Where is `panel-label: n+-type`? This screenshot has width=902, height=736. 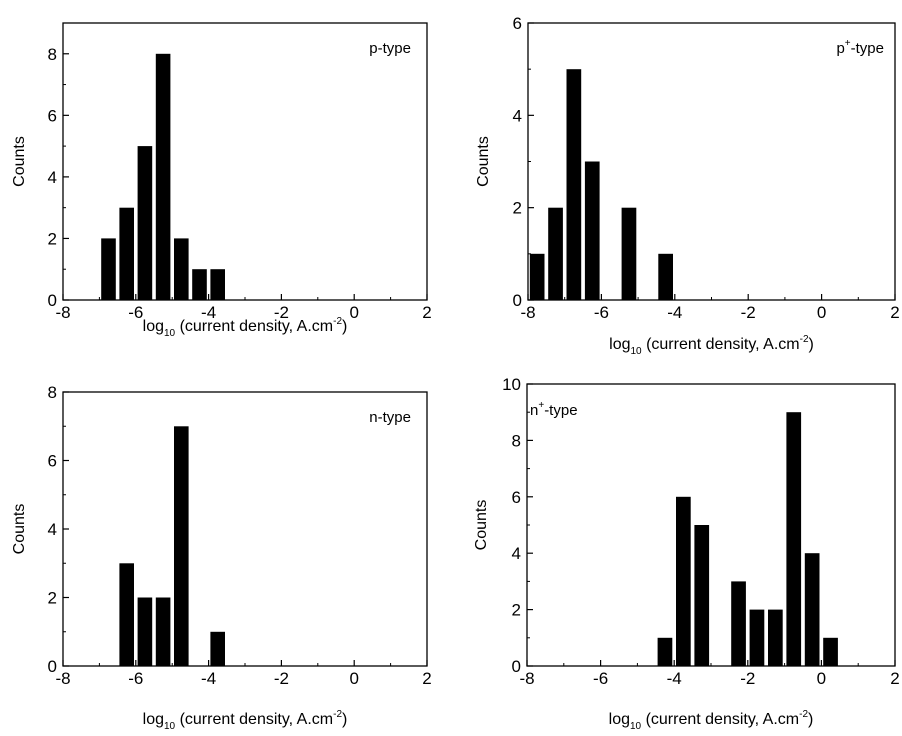 panel-label: n+-type is located at coordinates (554, 409).